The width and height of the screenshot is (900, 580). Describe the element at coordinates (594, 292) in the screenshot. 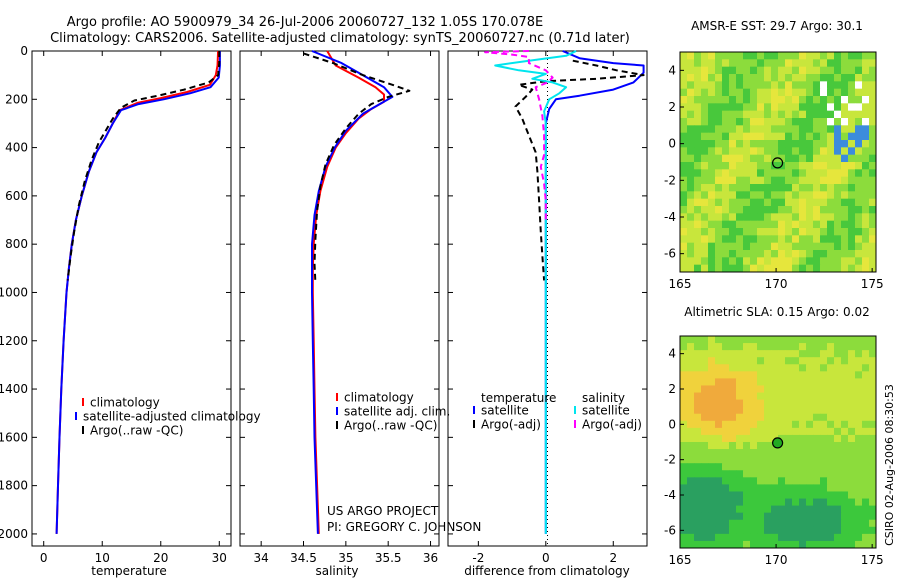

I see `series-line-temperature-satellite` at that location.